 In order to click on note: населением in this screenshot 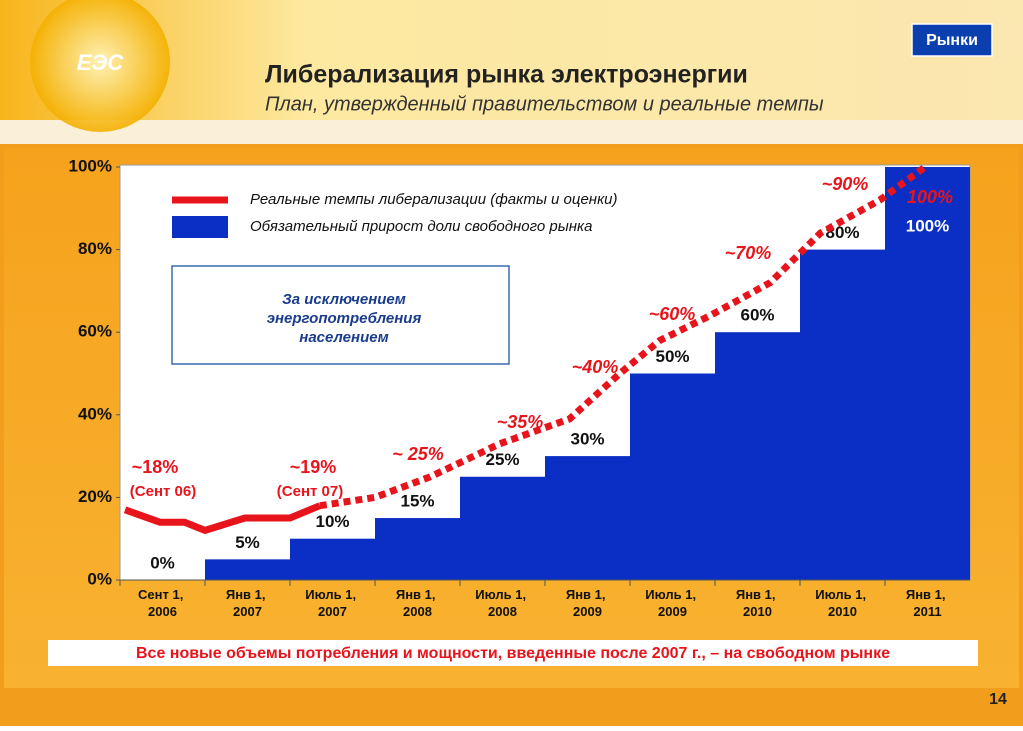, I will do `click(343, 337)`.